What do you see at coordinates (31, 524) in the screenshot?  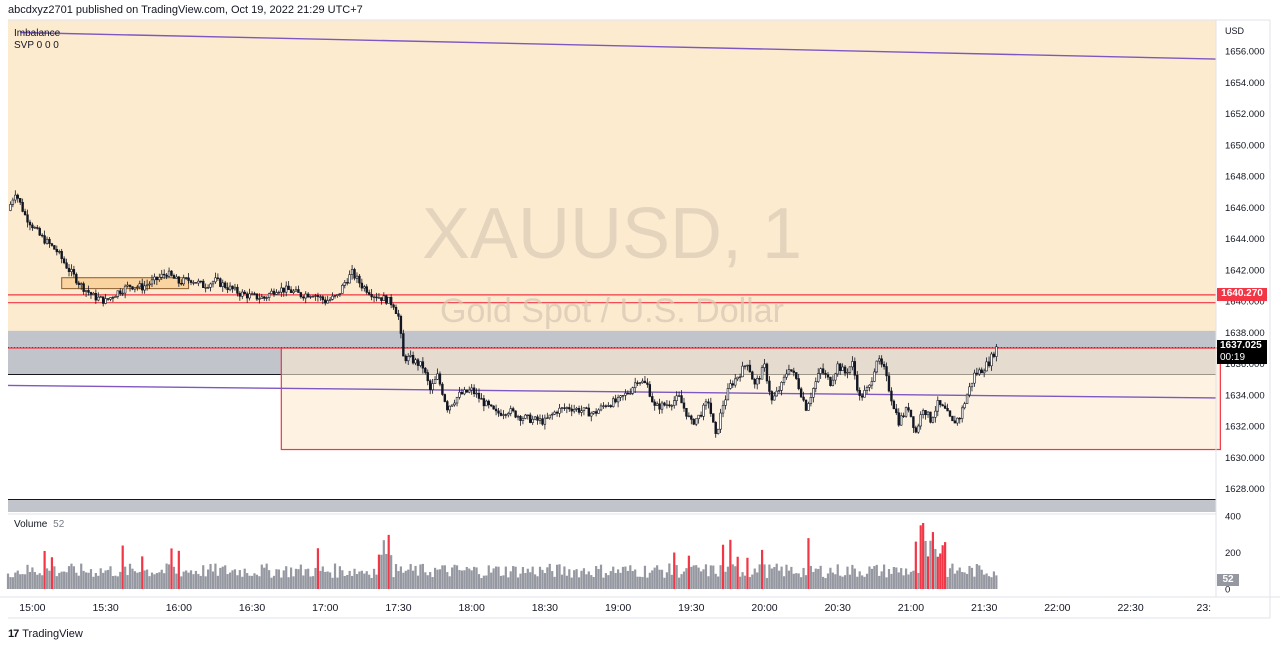 I see `volume-legend-label: Volume` at bounding box center [31, 524].